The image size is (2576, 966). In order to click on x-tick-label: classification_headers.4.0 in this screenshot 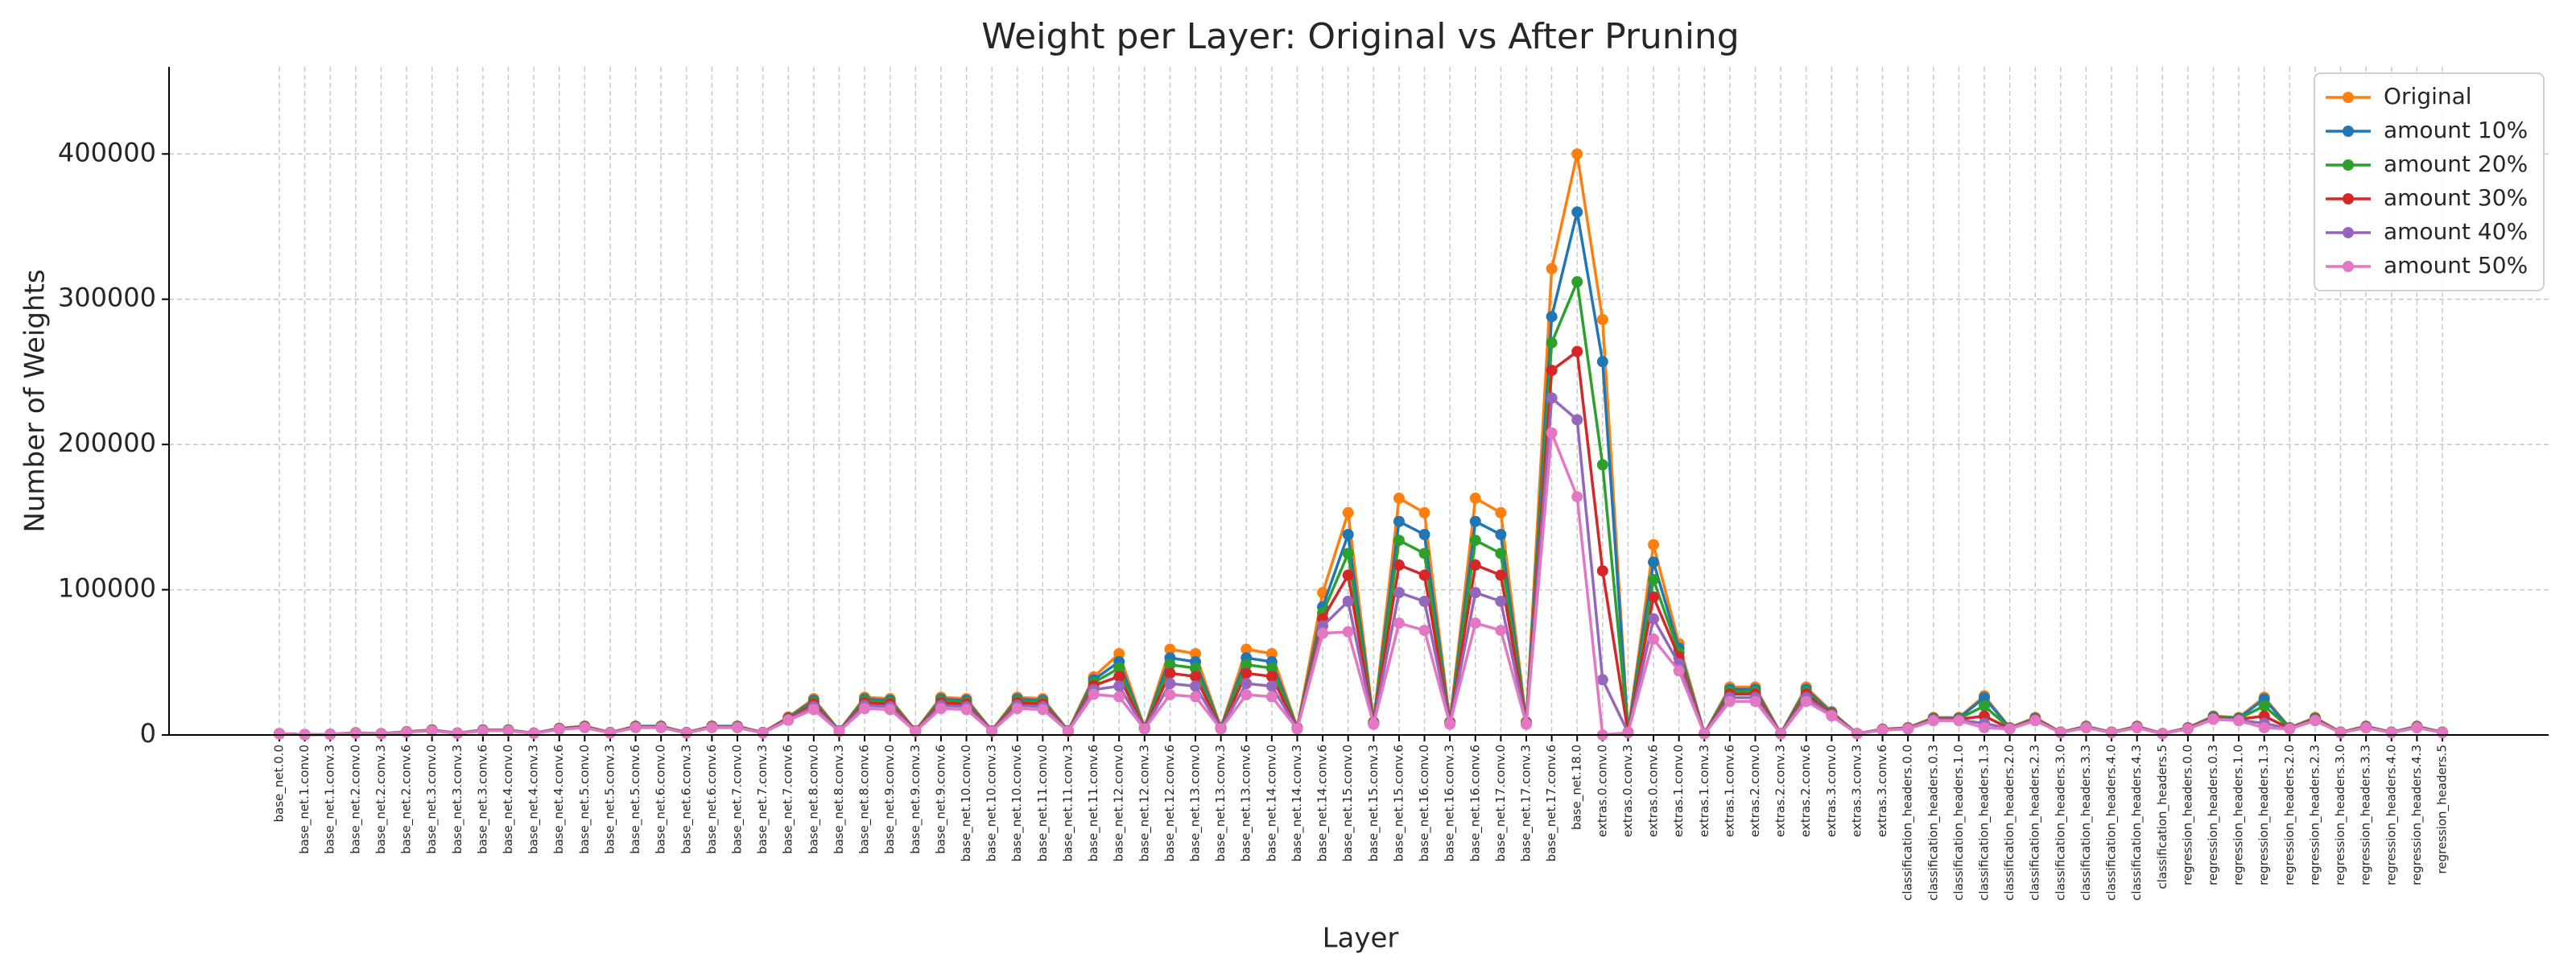, I will do `click(2112, 823)`.